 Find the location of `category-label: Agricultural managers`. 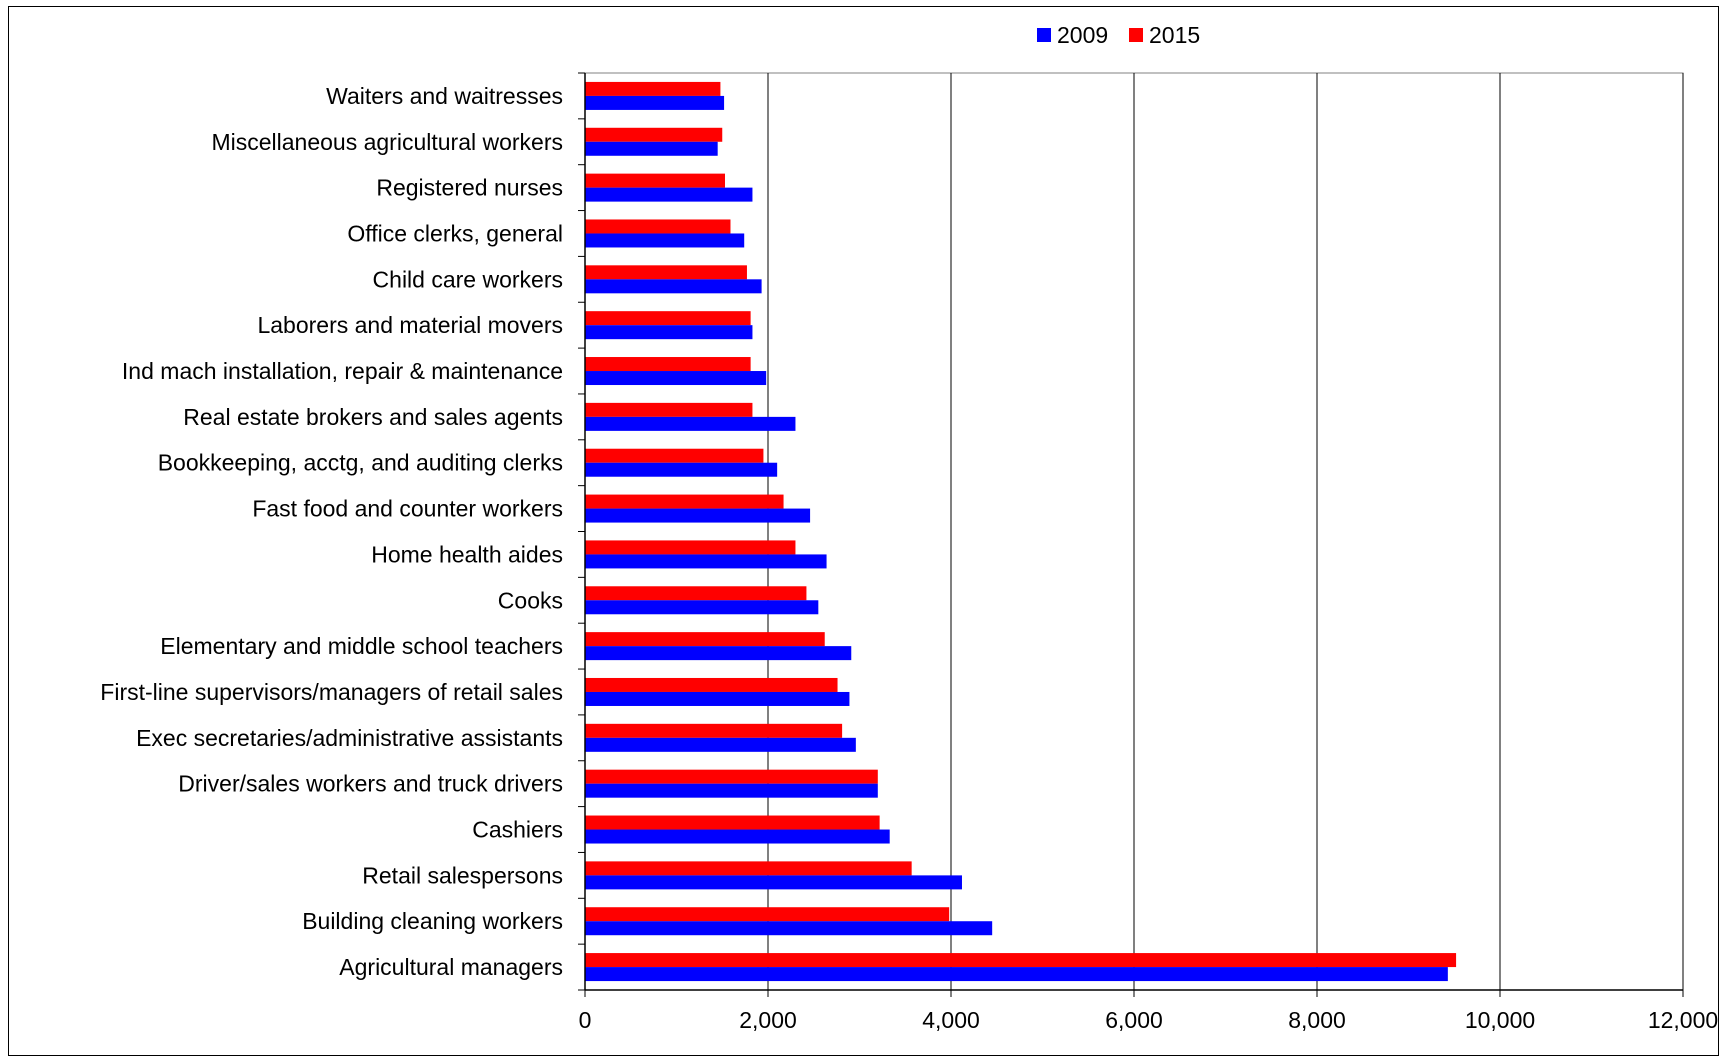

category-label: Agricultural managers is located at coordinates (451, 967).